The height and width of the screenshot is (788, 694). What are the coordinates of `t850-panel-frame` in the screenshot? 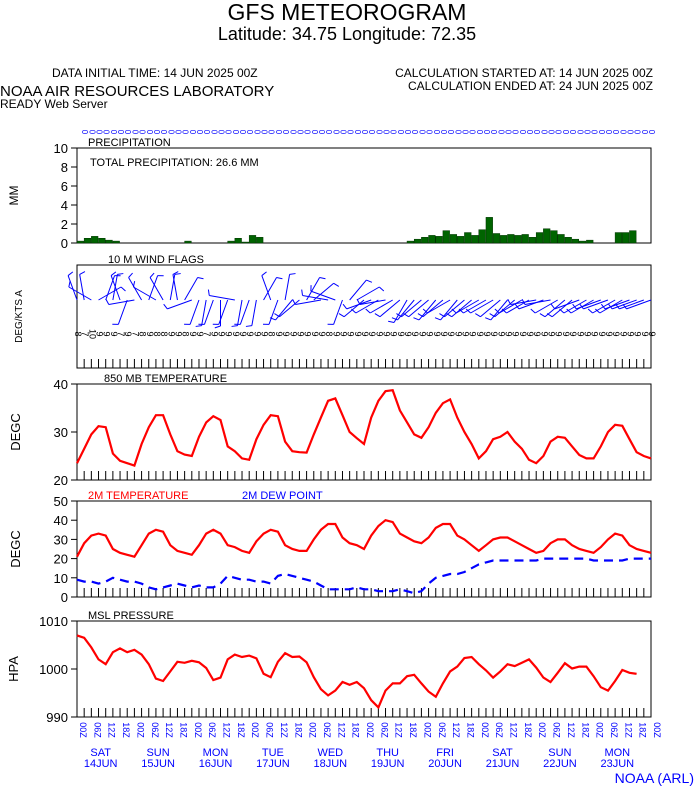 It's located at (364, 432).